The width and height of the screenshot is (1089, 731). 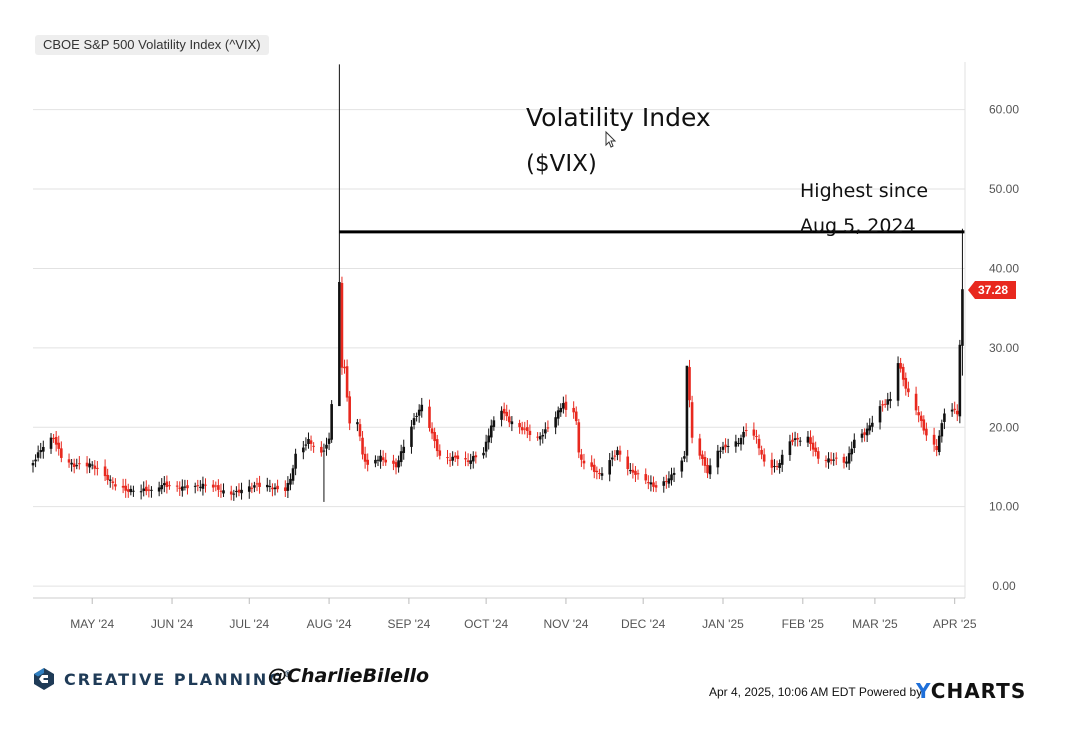 What do you see at coordinates (408, 624) in the screenshot?
I see `x-tick-label: SEP '24` at bounding box center [408, 624].